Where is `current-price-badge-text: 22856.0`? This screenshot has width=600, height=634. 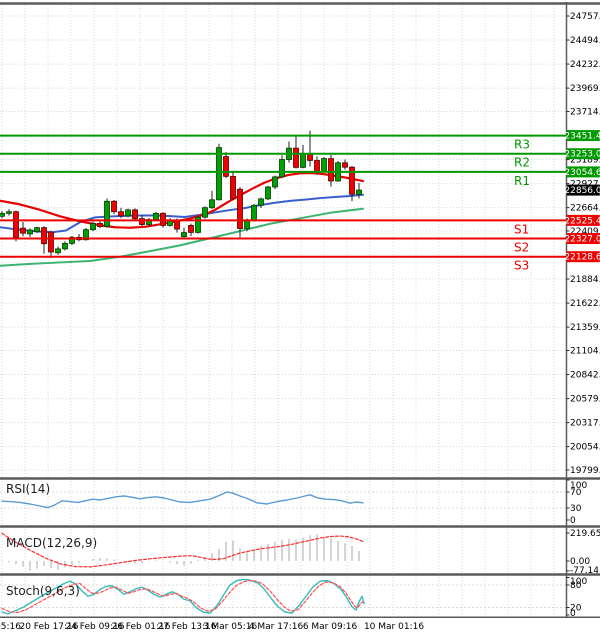
current-price-badge-text: 22856.0 is located at coordinates (582, 191).